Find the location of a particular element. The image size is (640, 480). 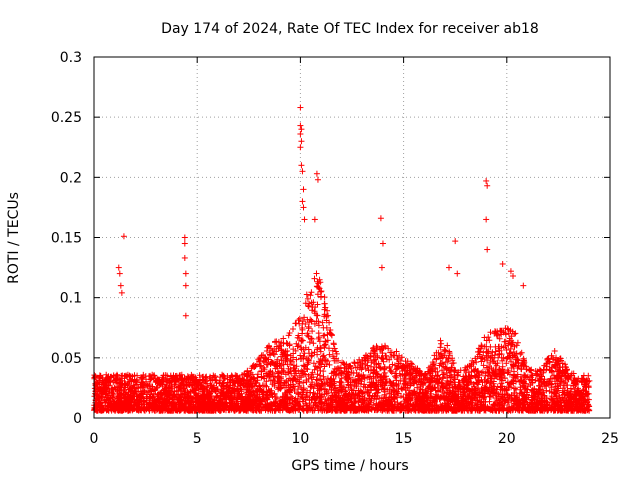

y-tick-label: 0.25 is located at coordinates (66, 118).